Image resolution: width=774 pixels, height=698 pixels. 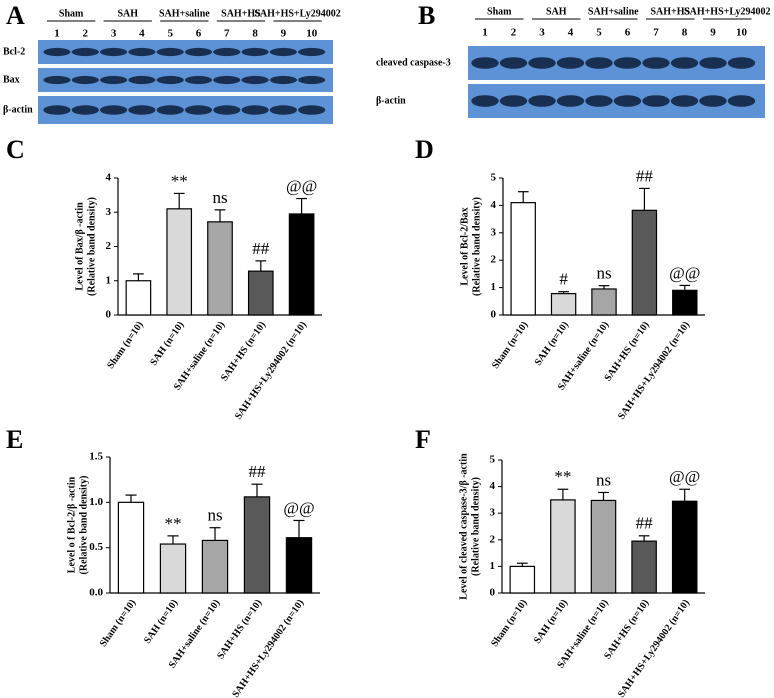 What do you see at coordinates (86, 34) in the screenshot?
I see `lane-number: 2` at bounding box center [86, 34].